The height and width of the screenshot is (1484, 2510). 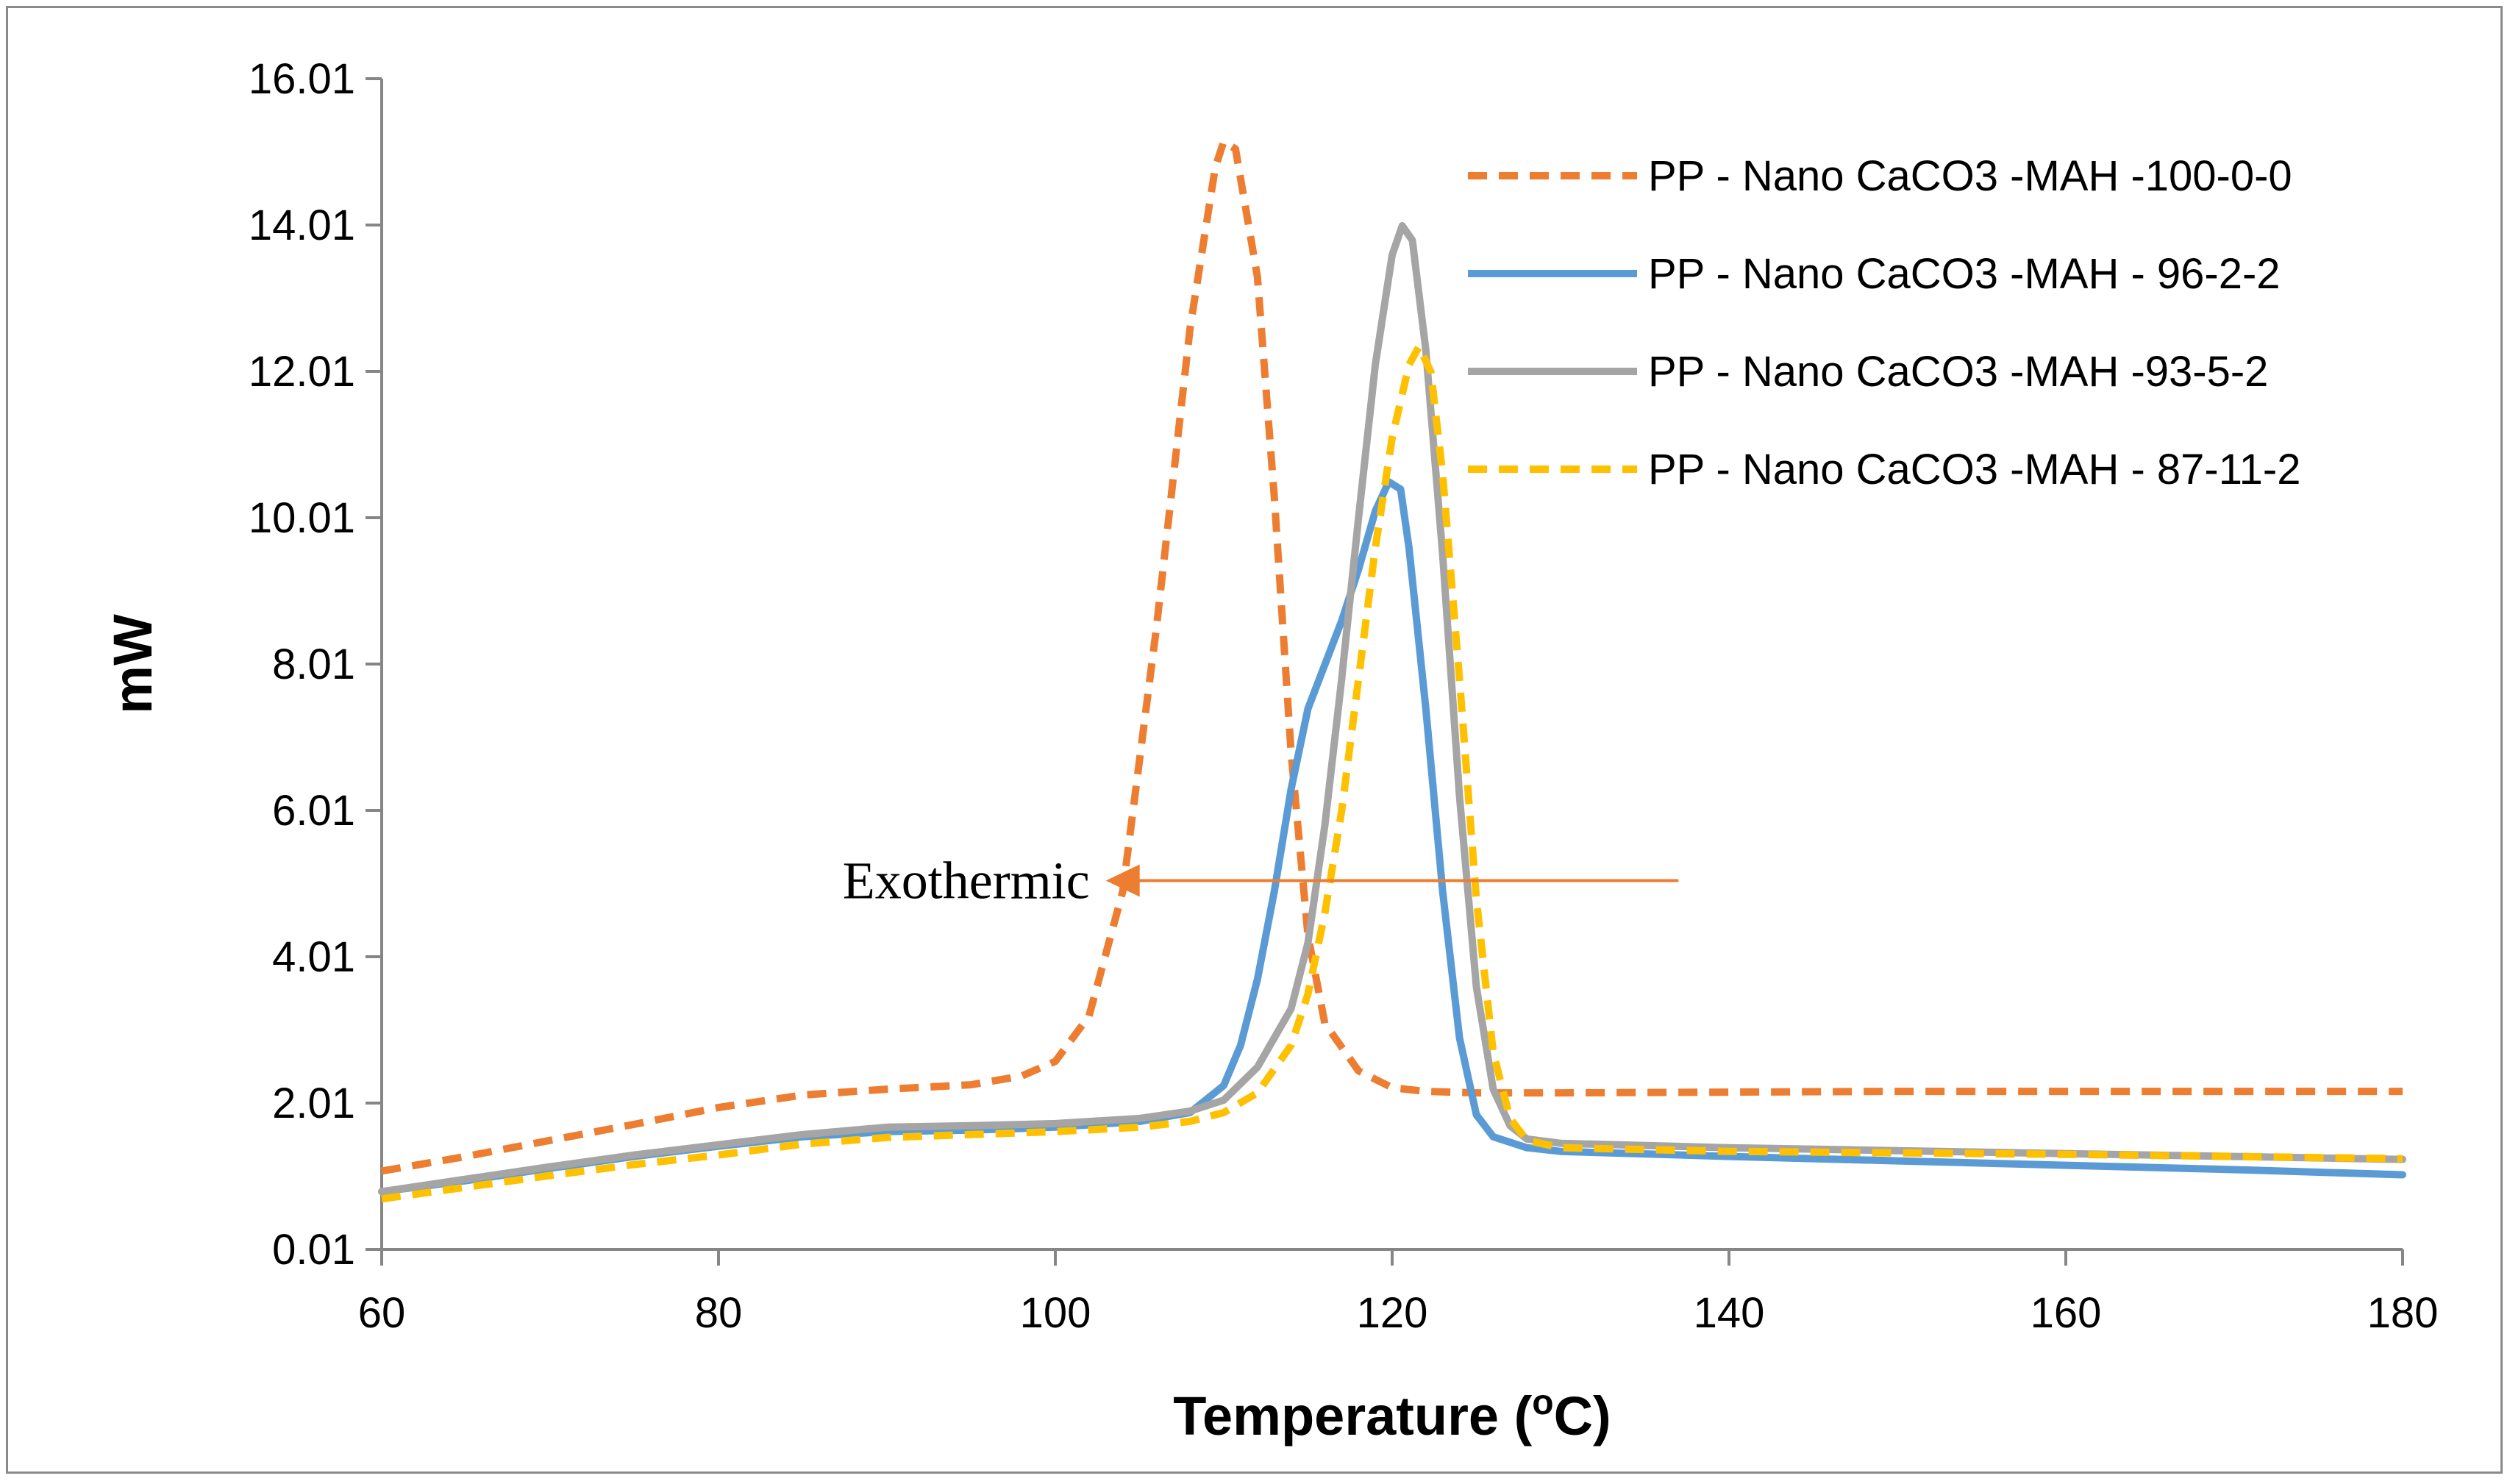 What do you see at coordinates (719, 1313) in the screenshot?
I see `x-tick-label: 80` at bounding box center [719, 1313].